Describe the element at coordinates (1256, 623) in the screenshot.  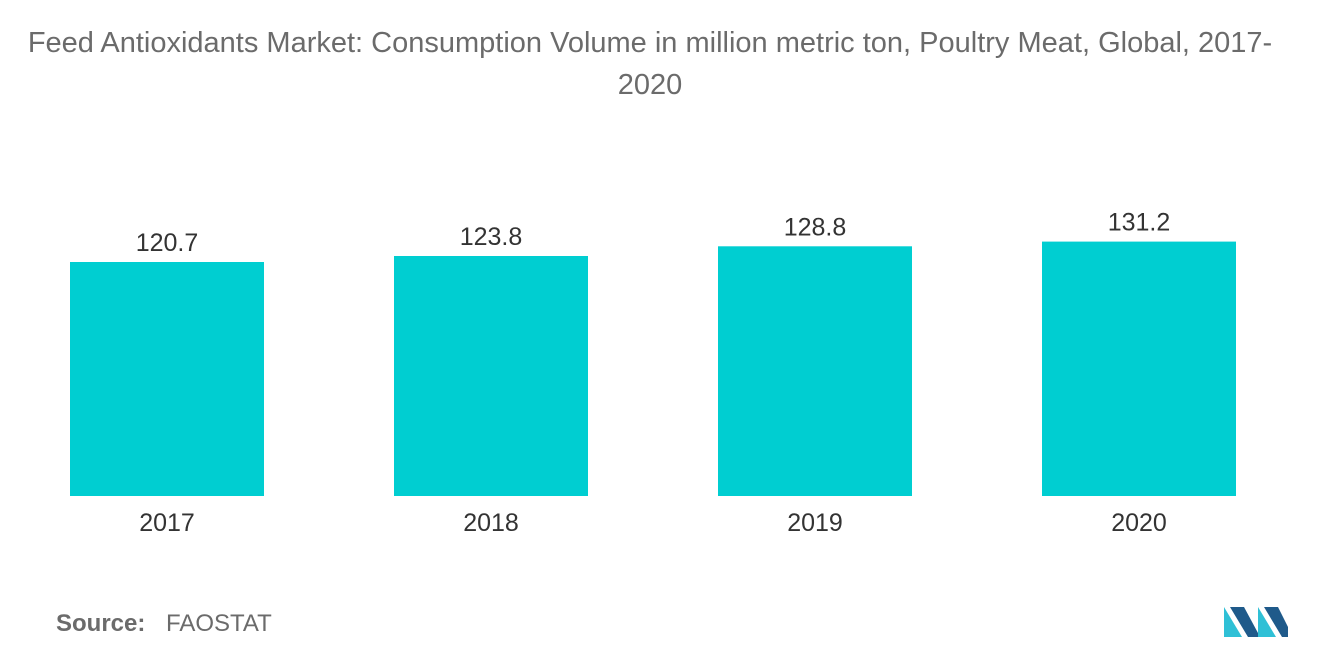
I see `mordor-intelligence-logo-icon` at that location.